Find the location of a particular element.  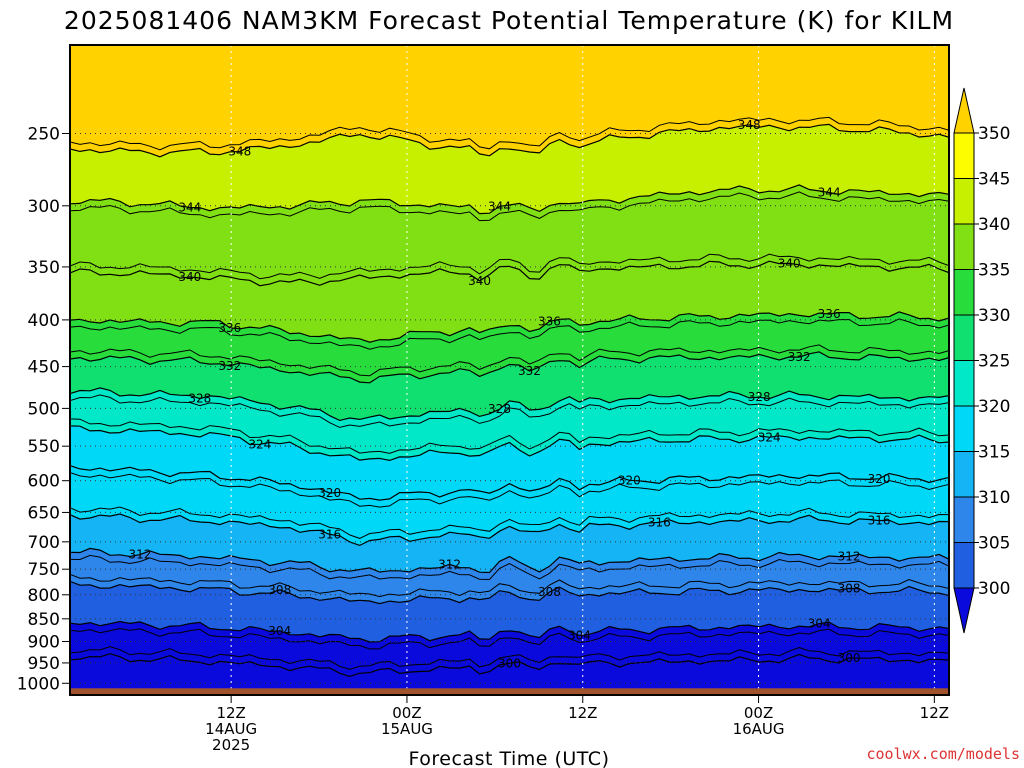

colorbar-tick-label: 345 is located at coordinates (994, 180).